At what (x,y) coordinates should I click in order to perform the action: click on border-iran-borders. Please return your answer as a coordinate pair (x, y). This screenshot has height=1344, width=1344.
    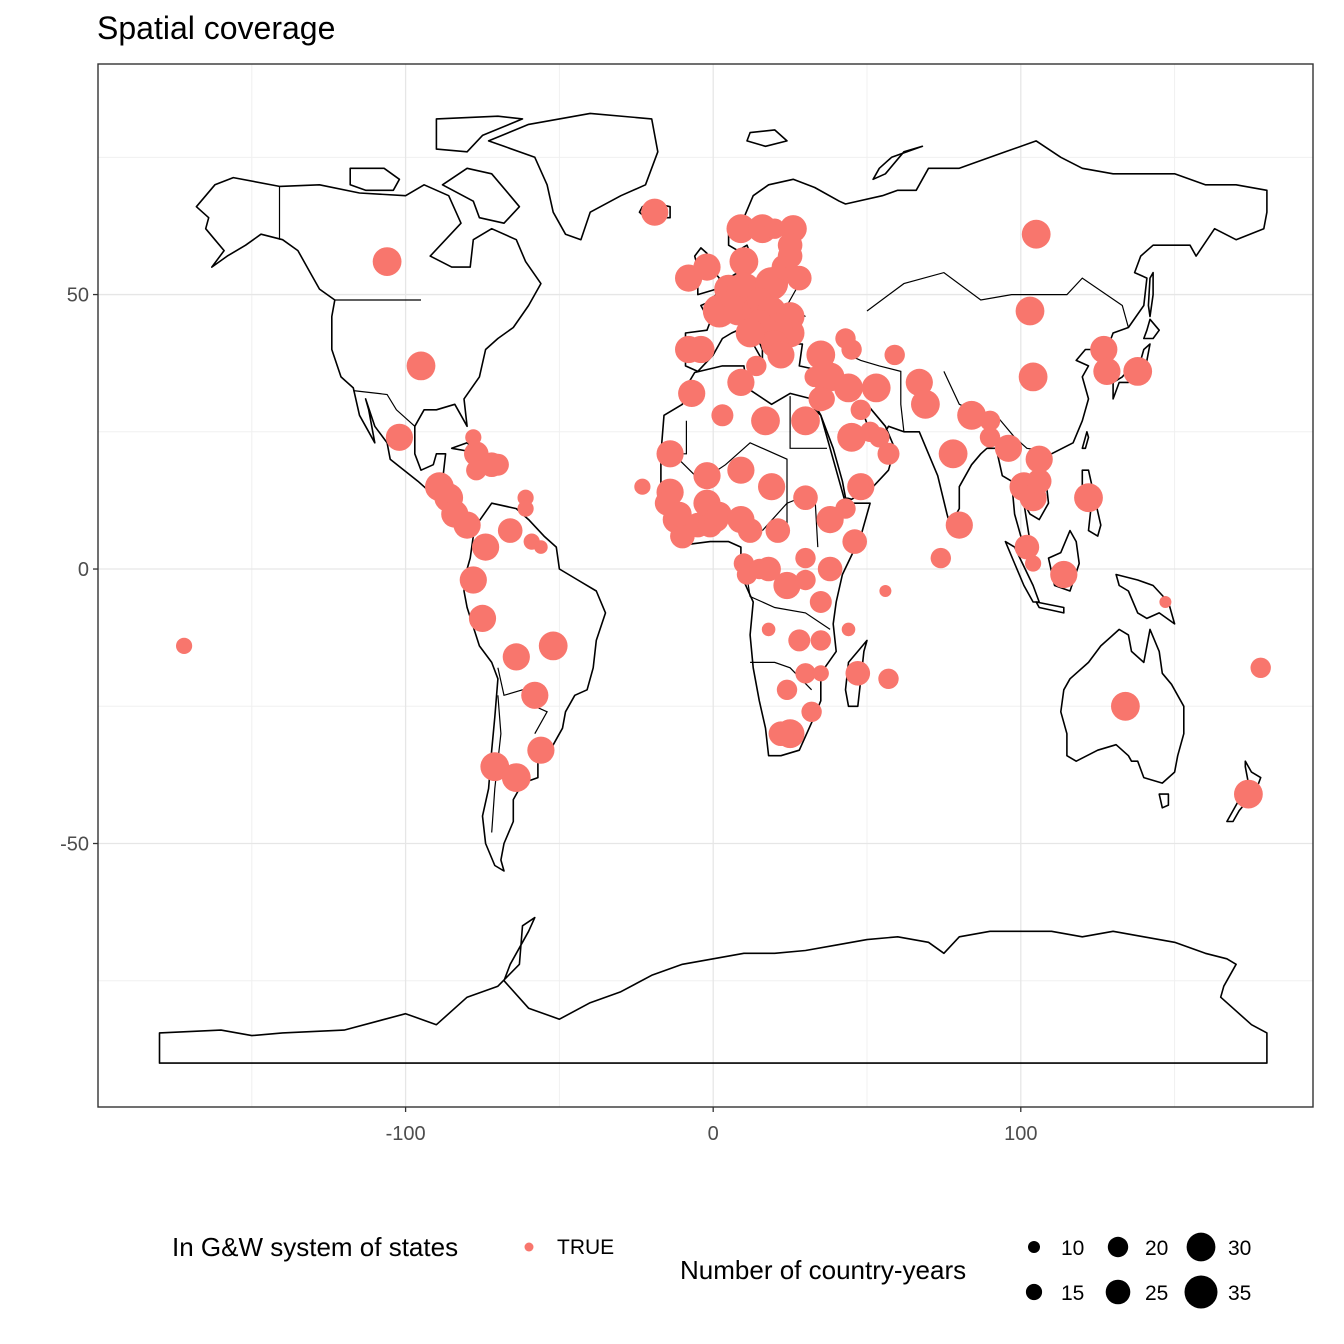
    Looking at the image, I should click on (876, 393).